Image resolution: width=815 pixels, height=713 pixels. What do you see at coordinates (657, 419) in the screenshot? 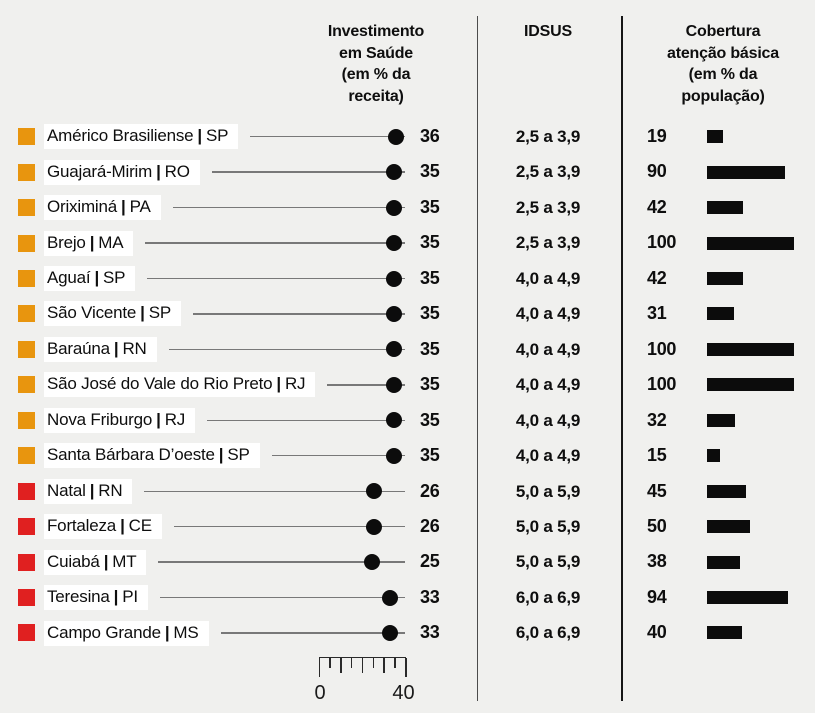
I see `coverage-value: 32` at bounding box center [657, 419].